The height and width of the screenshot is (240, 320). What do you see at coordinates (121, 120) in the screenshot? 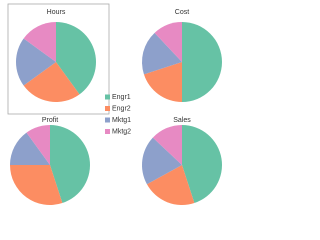
I see `legend-label: Mktg1` at bounding box center [121, 120].